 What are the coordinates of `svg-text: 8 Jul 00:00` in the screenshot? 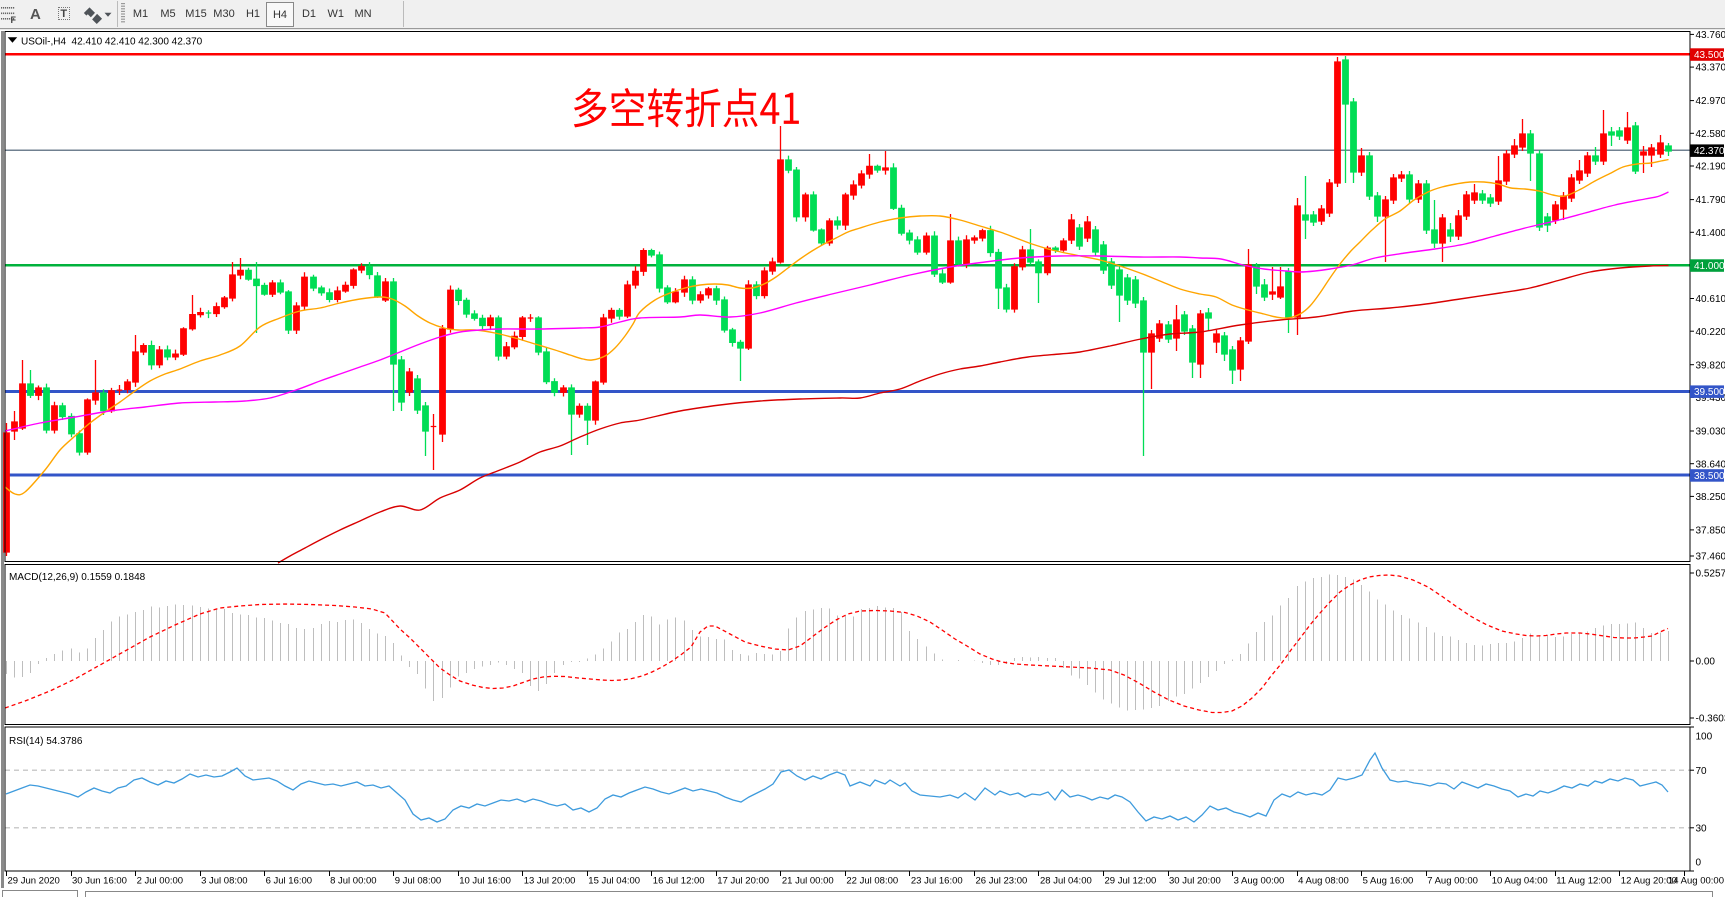 It's located at (353, 881).